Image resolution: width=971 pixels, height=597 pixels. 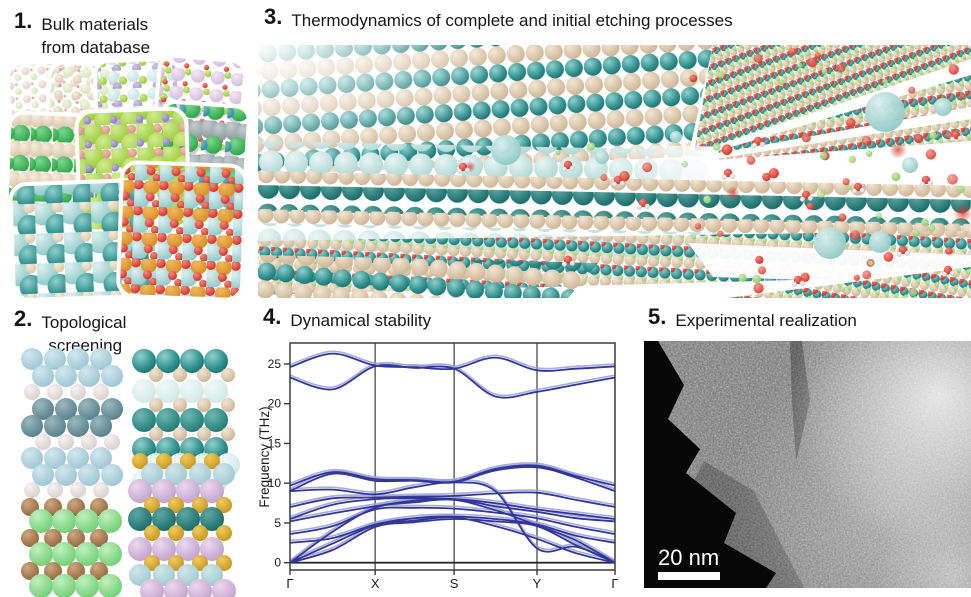 What do you see at coordinates (277, 563) in the screenshot?
I see `svg-text: 0` at bounding box center [277, 563].